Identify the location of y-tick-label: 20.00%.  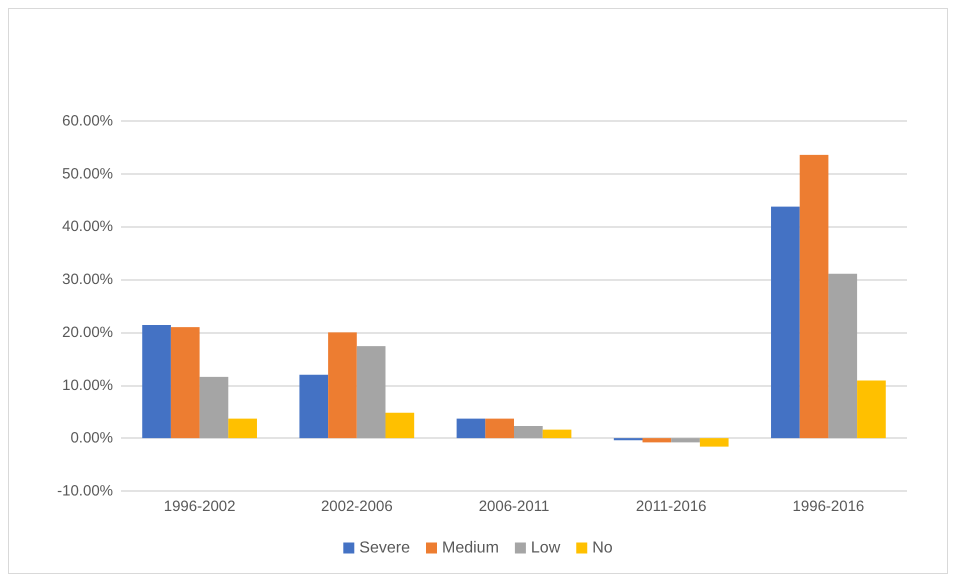
(87, 332).